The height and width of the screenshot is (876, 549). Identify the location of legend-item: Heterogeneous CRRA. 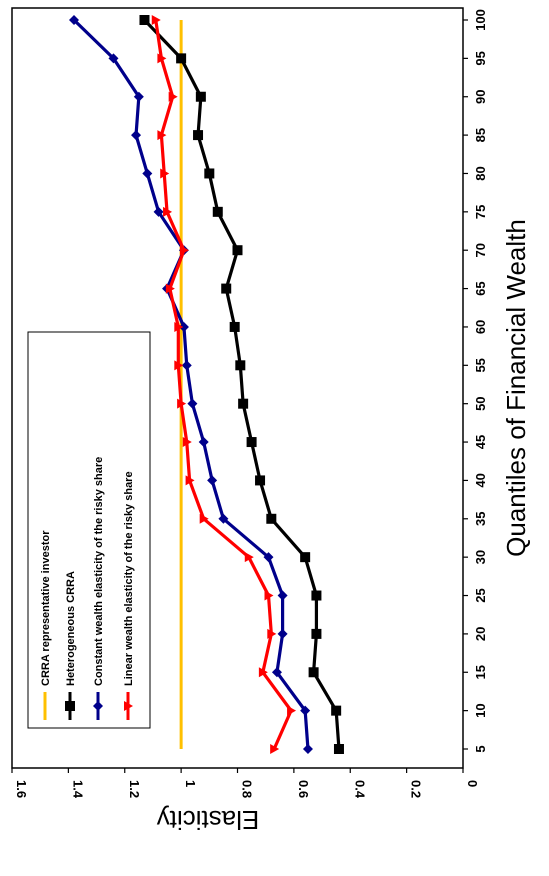
(71, 645).